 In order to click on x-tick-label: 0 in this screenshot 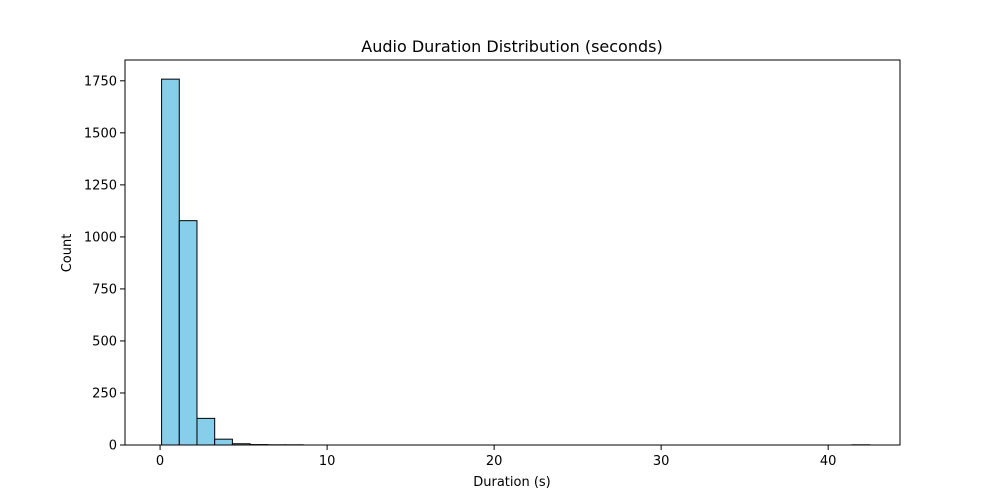, I will do `click(160, 461)`.